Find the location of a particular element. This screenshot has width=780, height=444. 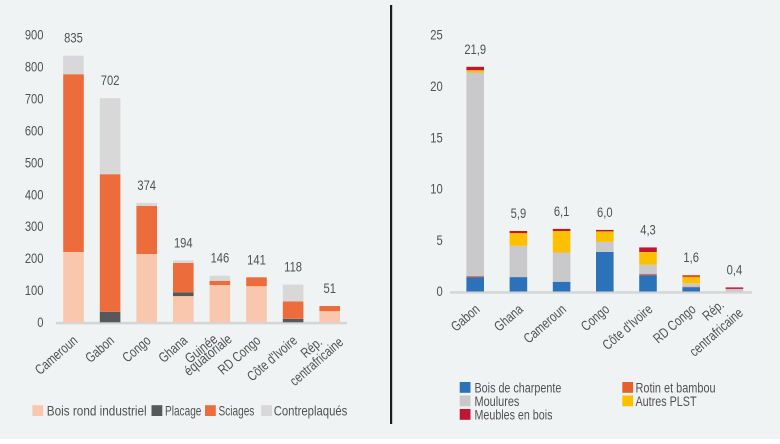

svg-text: 5,9 is located at coordinates (519, 213).